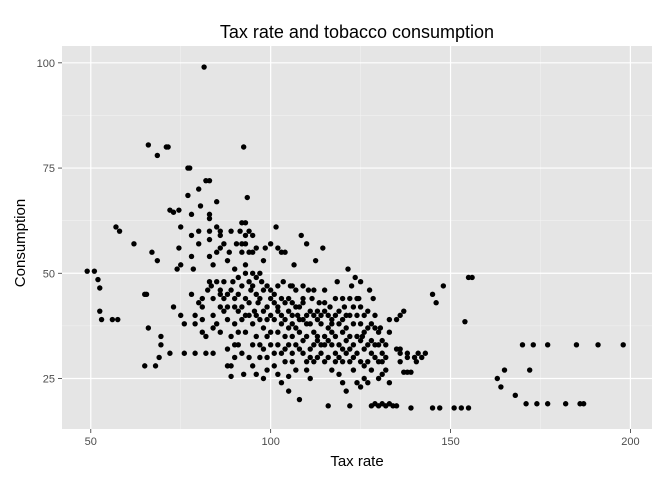 The height and width of the screenshot is (480, 672). I want to click on y-tick-label: 25, so click(49, 379).